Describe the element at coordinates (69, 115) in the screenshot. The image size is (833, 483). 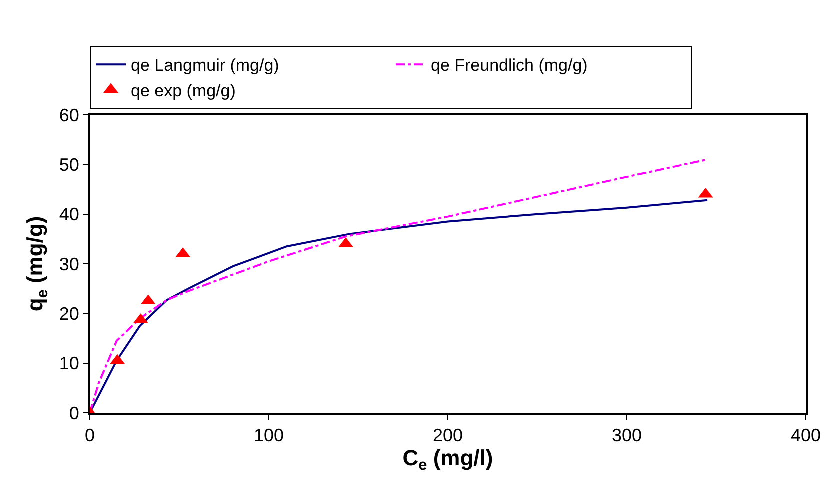
I see `y-tick-label: 60` at that location.